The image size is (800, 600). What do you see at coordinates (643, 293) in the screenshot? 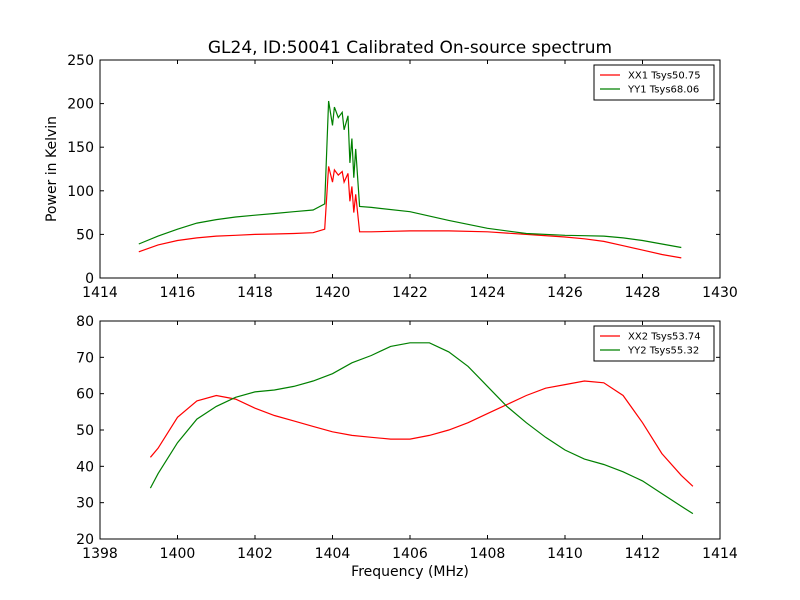
I see `top-x-tick-label: 1428` at bounding box center [643, 293].